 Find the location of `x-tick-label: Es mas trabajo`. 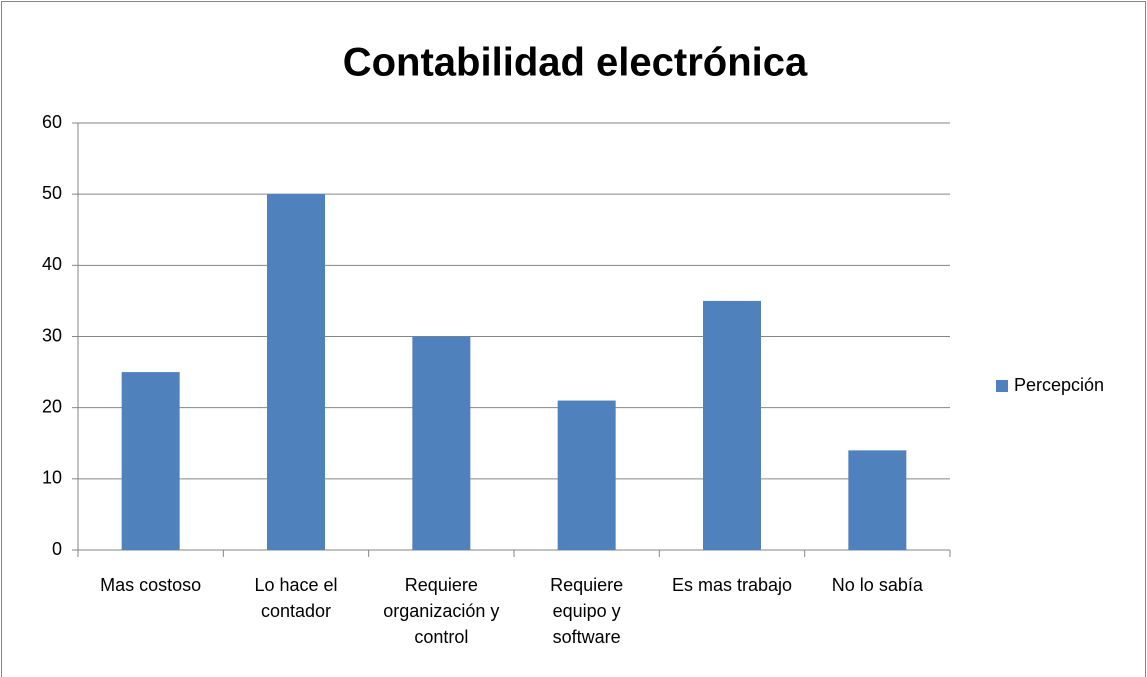

x-tick-label: Es mas trabajo is located at coordinates (732, 585).